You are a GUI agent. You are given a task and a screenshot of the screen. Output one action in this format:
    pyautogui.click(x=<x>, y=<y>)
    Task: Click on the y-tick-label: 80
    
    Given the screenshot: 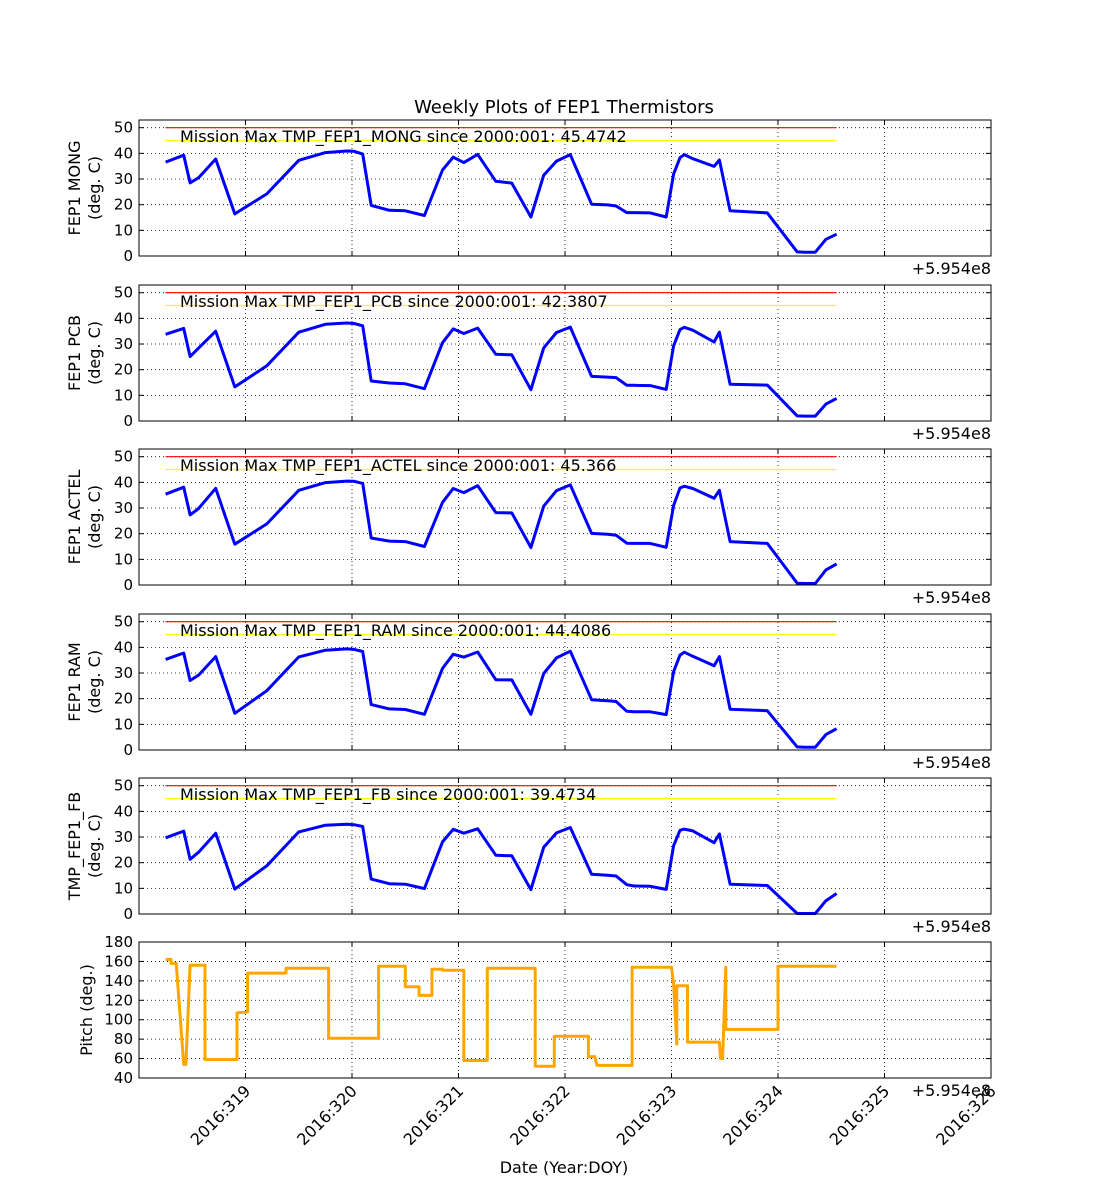 What is the action you would take?
    pyautogui.click(x=123, y=1039)
    